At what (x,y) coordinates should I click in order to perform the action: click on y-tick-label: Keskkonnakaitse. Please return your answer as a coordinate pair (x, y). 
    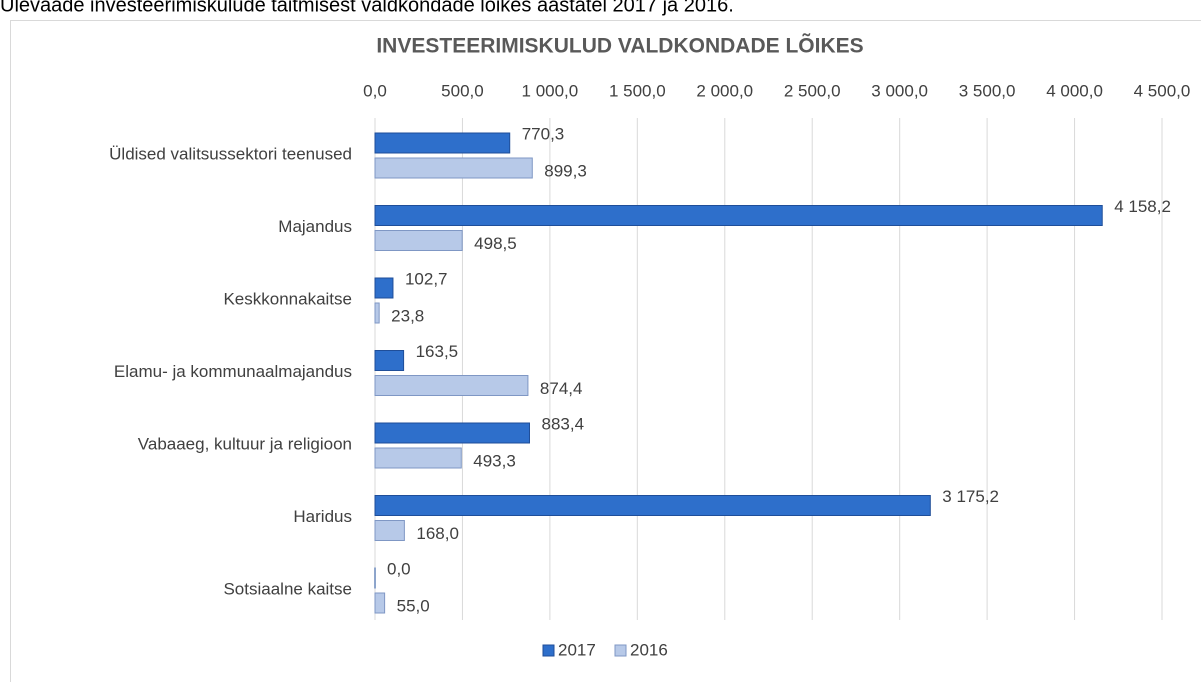
    Looking at the image, I should click on (287, 298).